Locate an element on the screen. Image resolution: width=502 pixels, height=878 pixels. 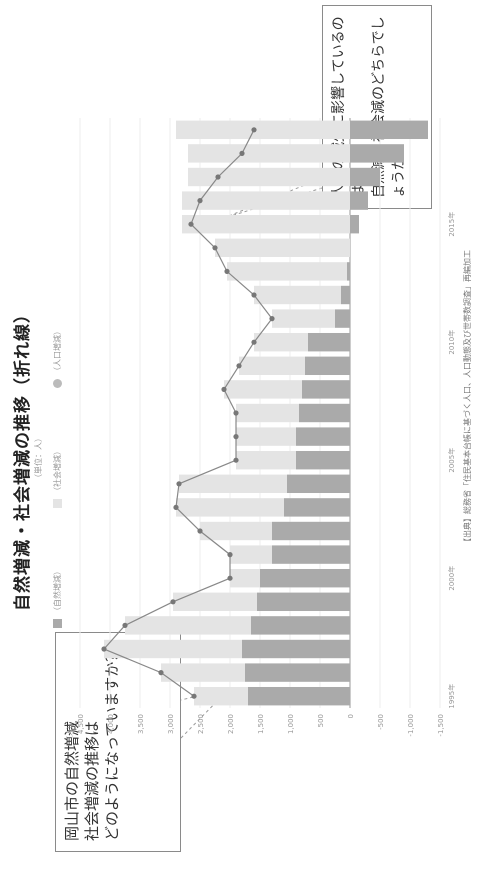
x-tick-label: 2000年 is located at coordinates (451, 578).